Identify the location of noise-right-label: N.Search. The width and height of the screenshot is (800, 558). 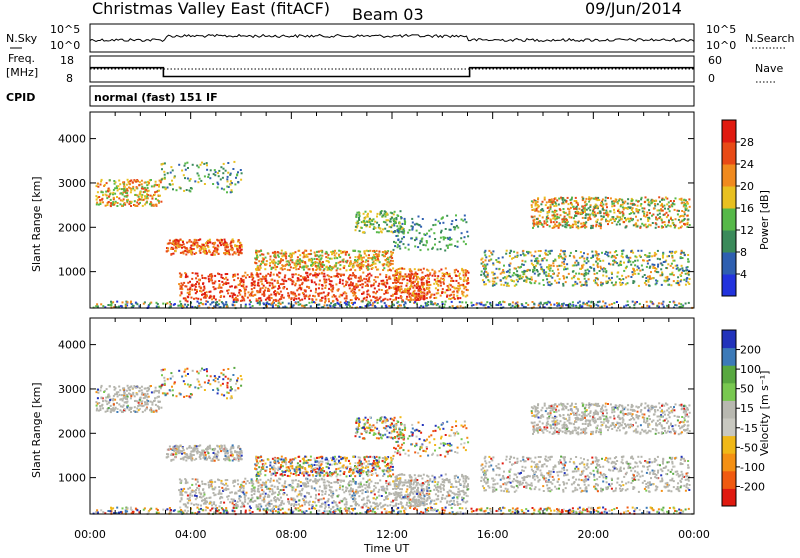
(770, 38).